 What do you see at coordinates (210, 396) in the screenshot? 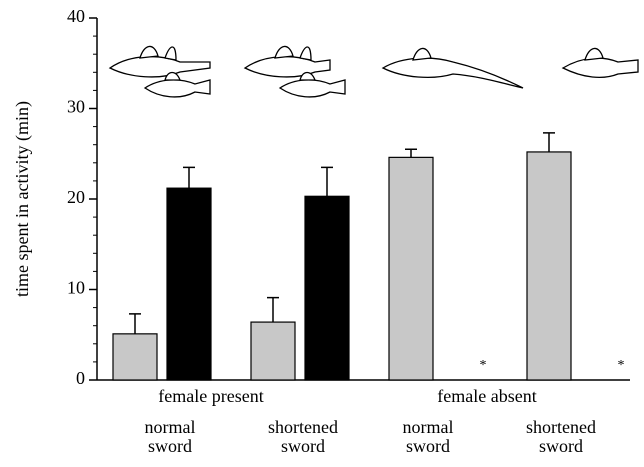
I see `group-label: female present` at bounding box center [210, 396].